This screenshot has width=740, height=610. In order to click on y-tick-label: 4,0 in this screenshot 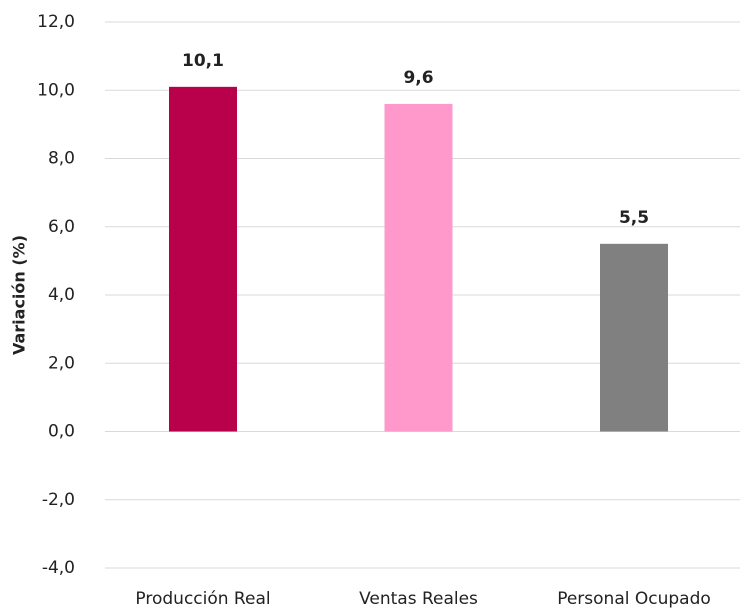, I will do `click(61, 295)`.